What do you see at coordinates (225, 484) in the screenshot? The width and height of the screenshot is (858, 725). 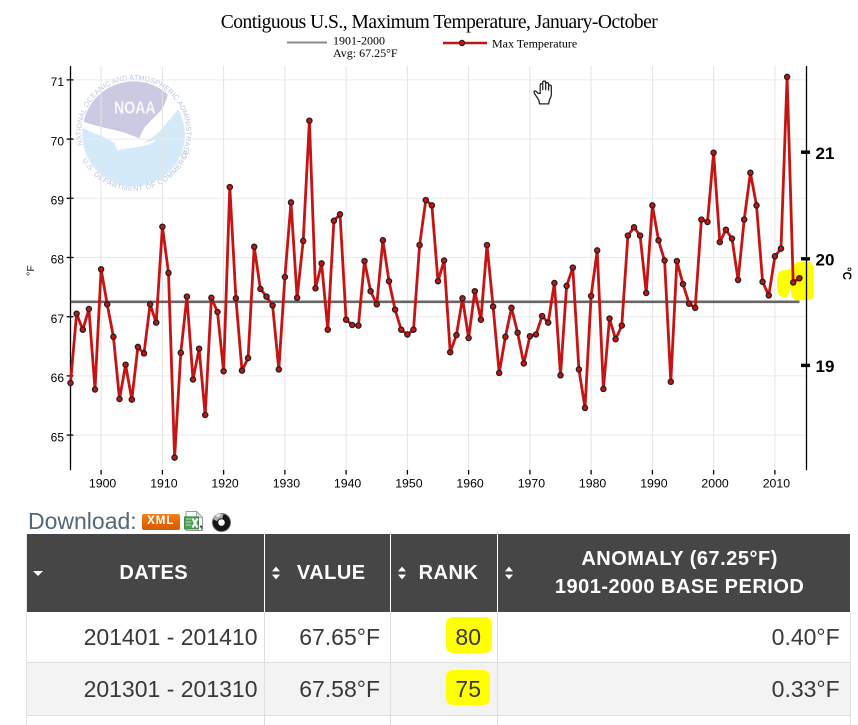 I see `svg-text: 1920` at bounding box center [225, 484].